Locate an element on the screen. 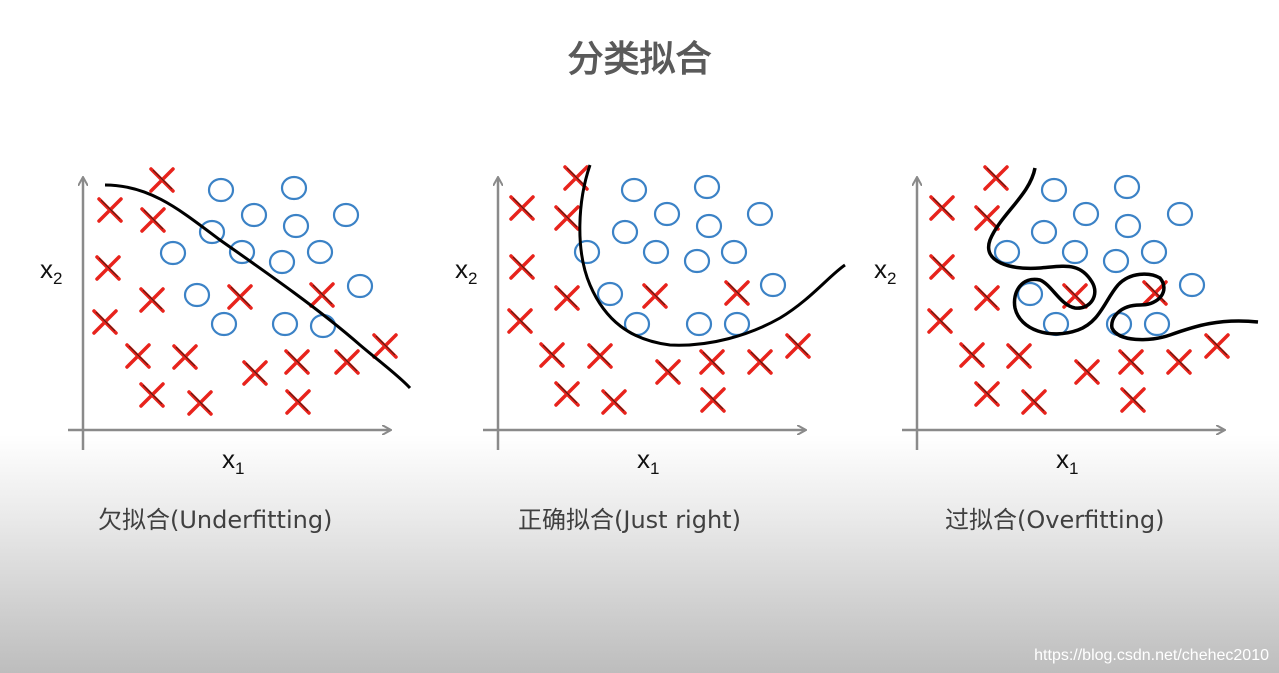 The width and height of the screenshot is (1279, 673). panel-just-right: x1 x2 is located at coordinates (650, 321).